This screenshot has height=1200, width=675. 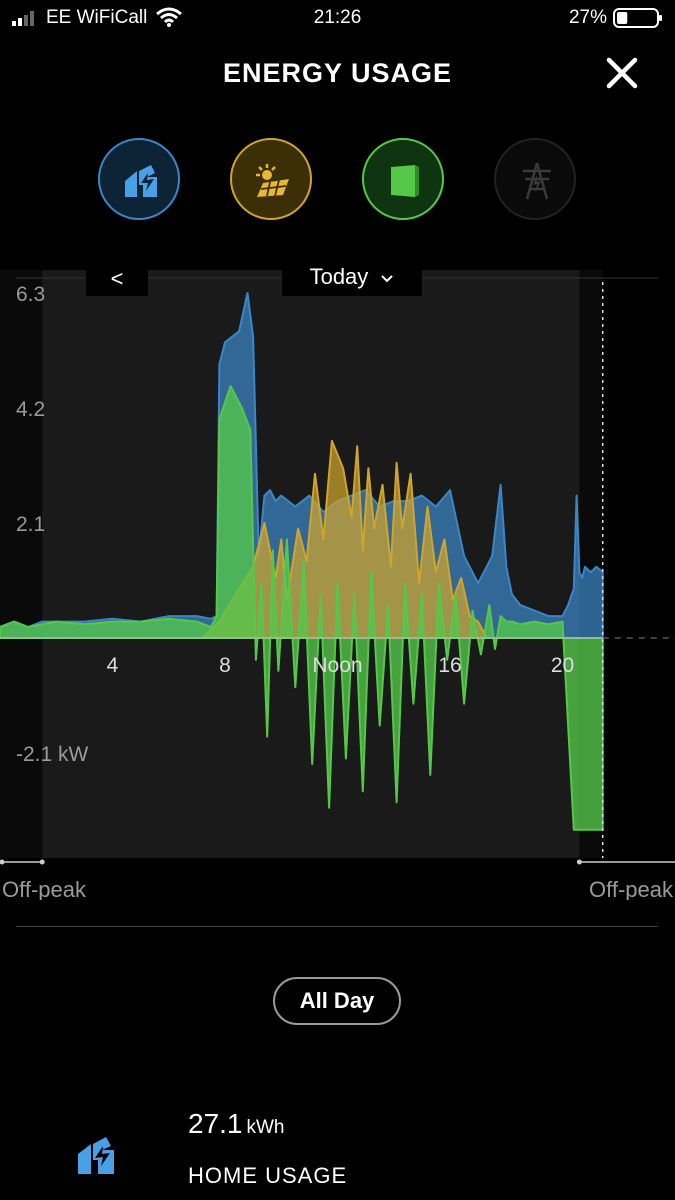 What do you see at coordinates (562, 665) in the screenshot?
I see `x-tick-label: 20` at bounding box center [562, 665].